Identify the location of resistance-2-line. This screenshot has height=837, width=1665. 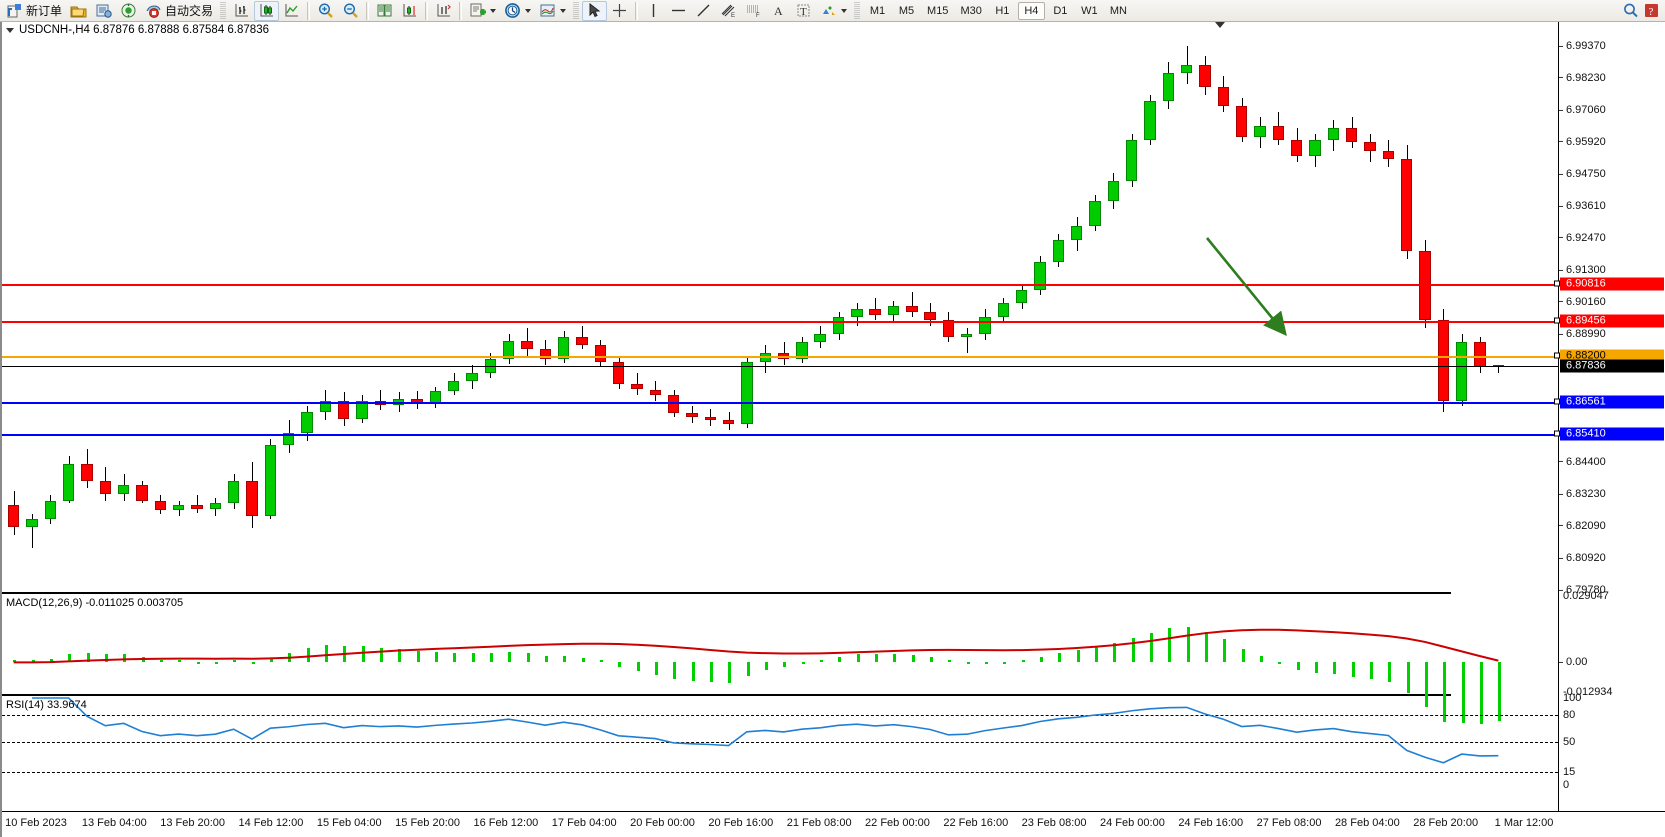
(780, 322).